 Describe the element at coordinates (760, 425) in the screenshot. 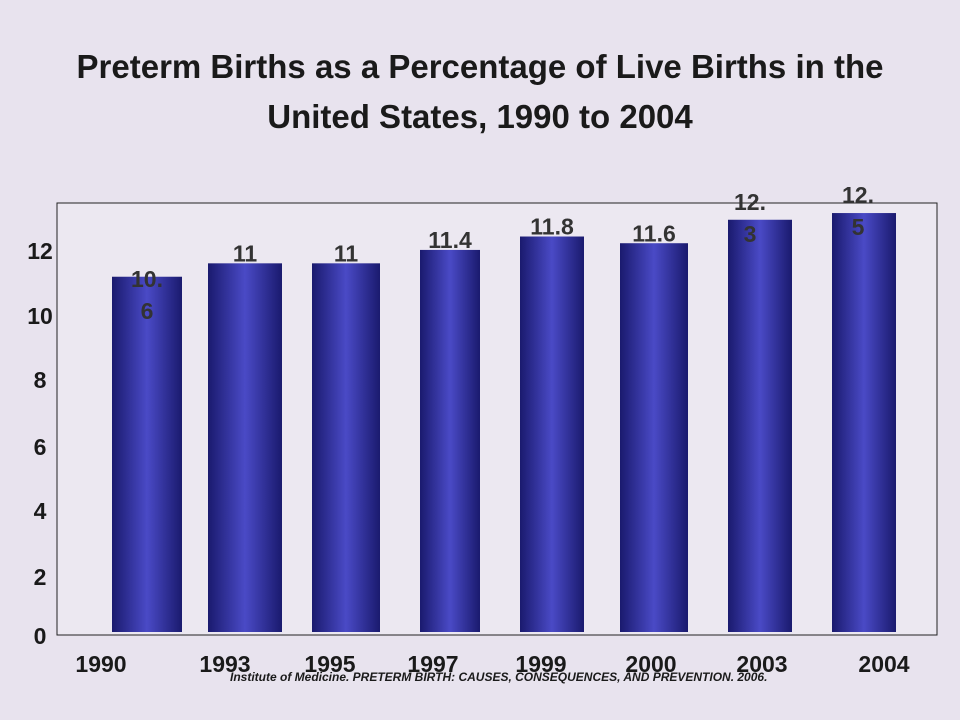

I see `bar-2003` at that location.